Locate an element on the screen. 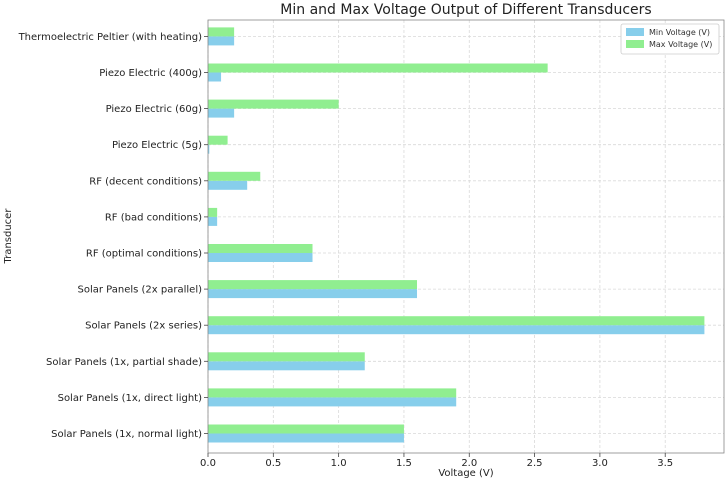 The height and width of the screenshot is (481, 728). legend-label-min: Min Voltage (V) is located at coordinates (679, 32).